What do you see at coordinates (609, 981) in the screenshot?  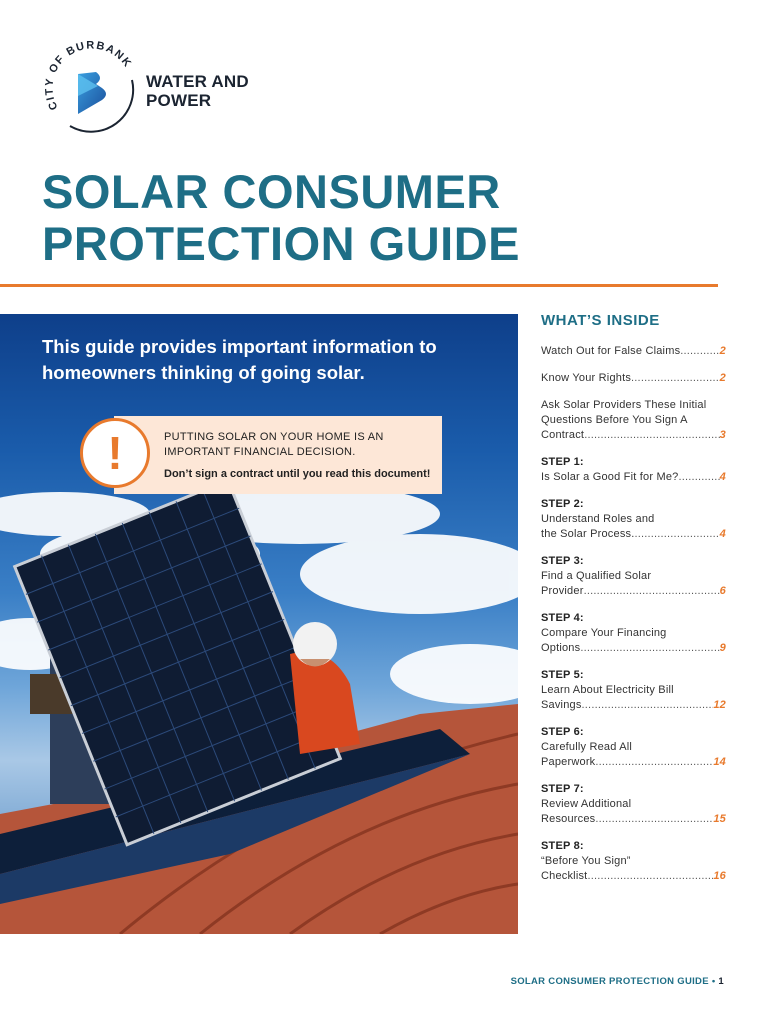 I see `footer-label: SOLAR CONSUMER PROTECTION GUIDE` at bounding box center [609, 981].